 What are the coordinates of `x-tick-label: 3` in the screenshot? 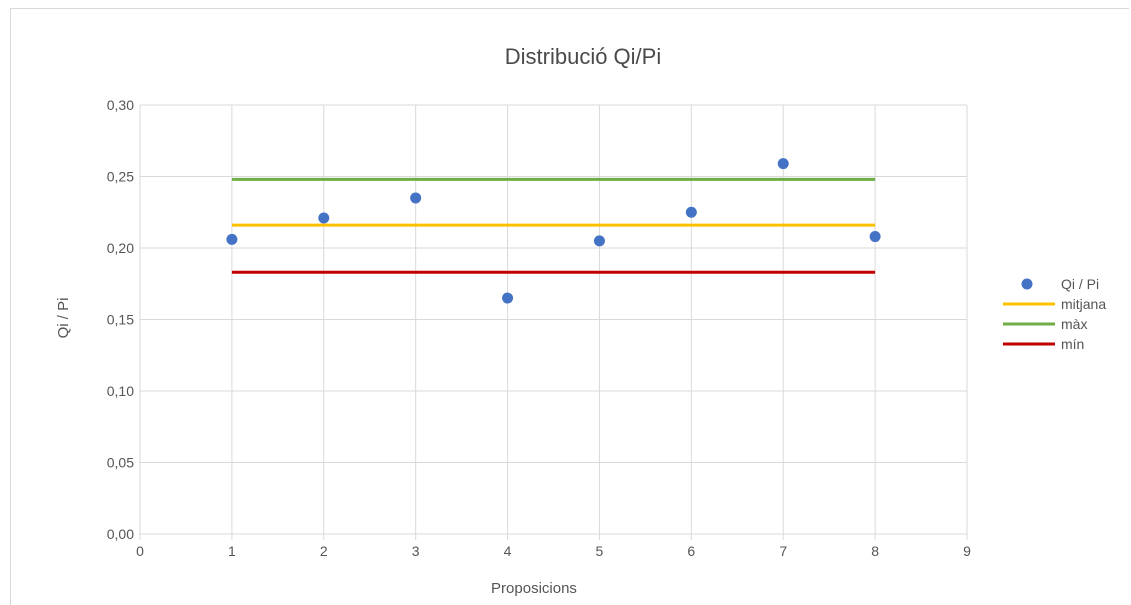 It's located at (416, 551).